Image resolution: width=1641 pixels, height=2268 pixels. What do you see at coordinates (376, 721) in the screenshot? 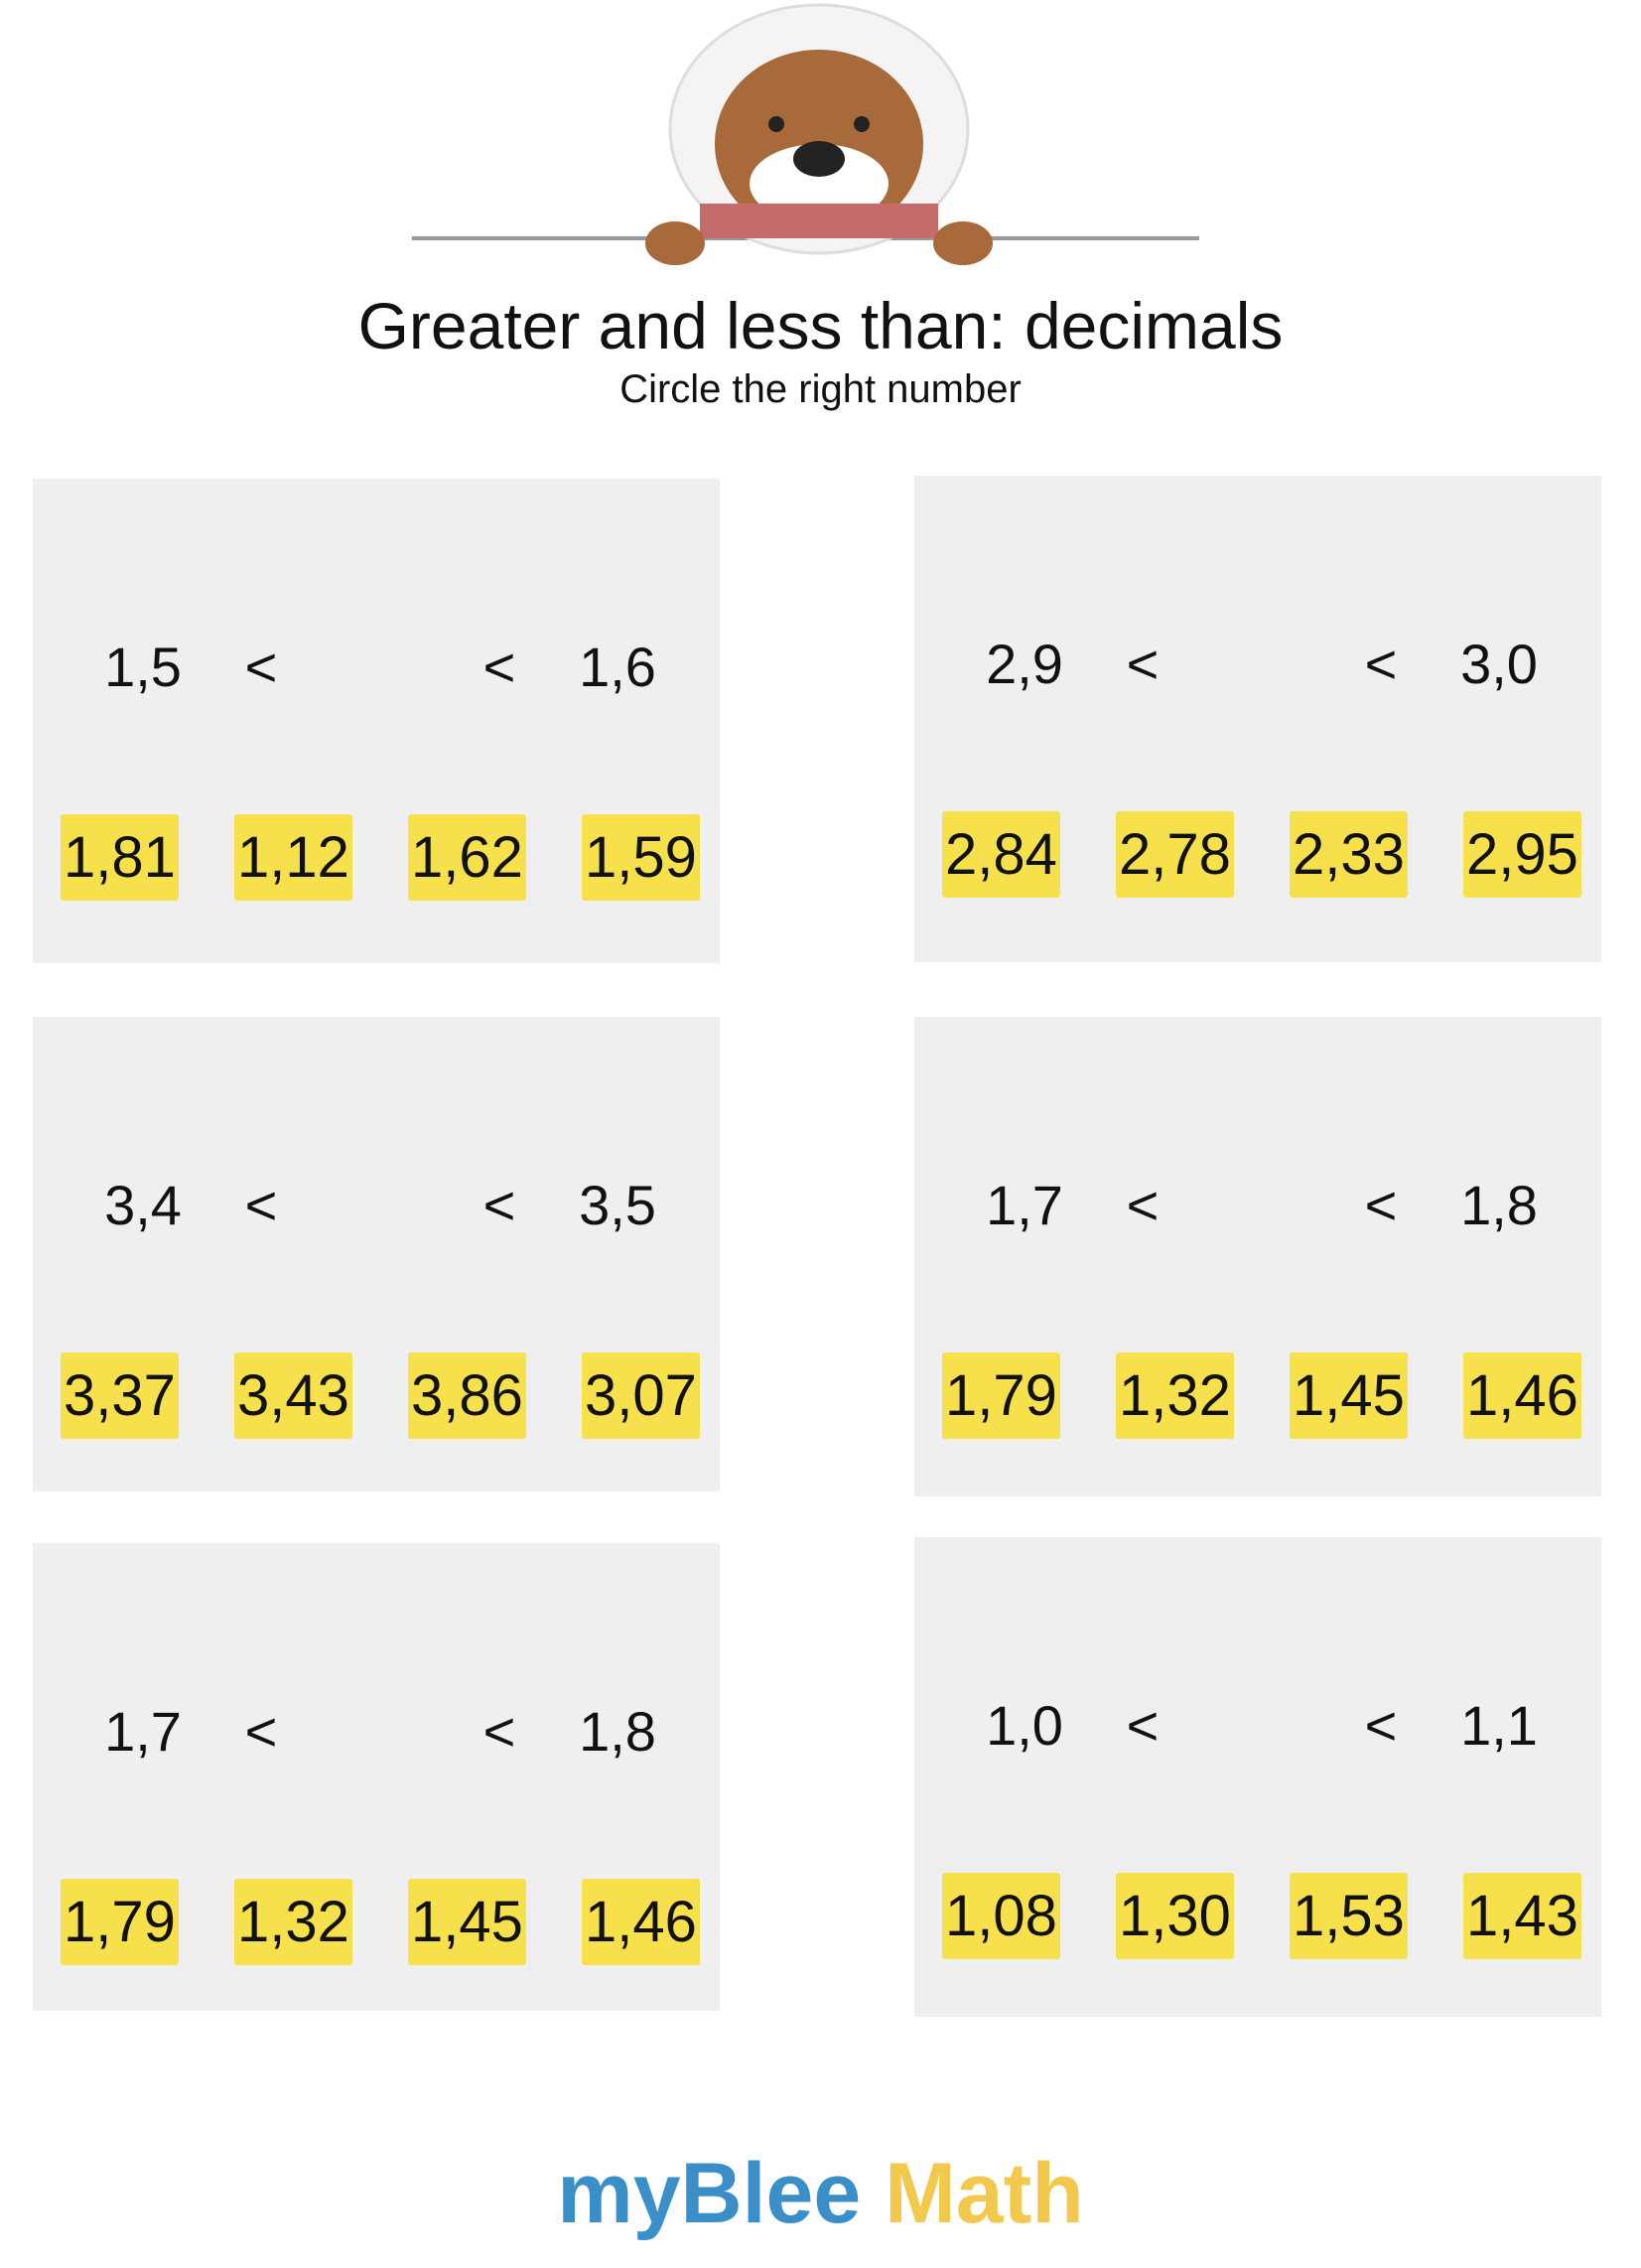
I see `exercise-panel: 1,5 < <1,6 1,81 1,12 1,62 1,59` at bounding box center [376, 721].